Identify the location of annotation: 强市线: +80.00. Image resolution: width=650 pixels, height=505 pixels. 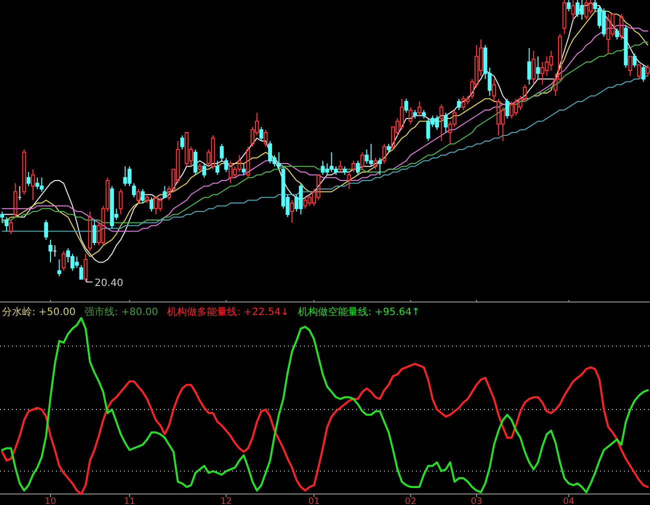
(121, 312).